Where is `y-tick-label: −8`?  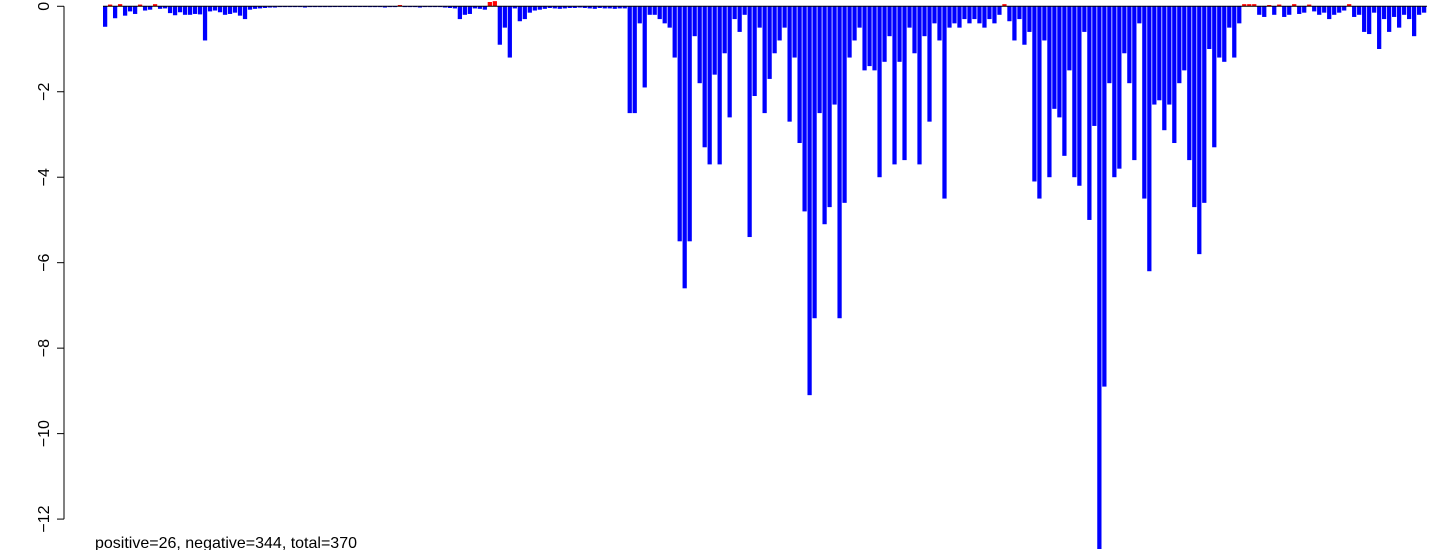 y-tick-label: −8 is located at coordinates (44, 348).